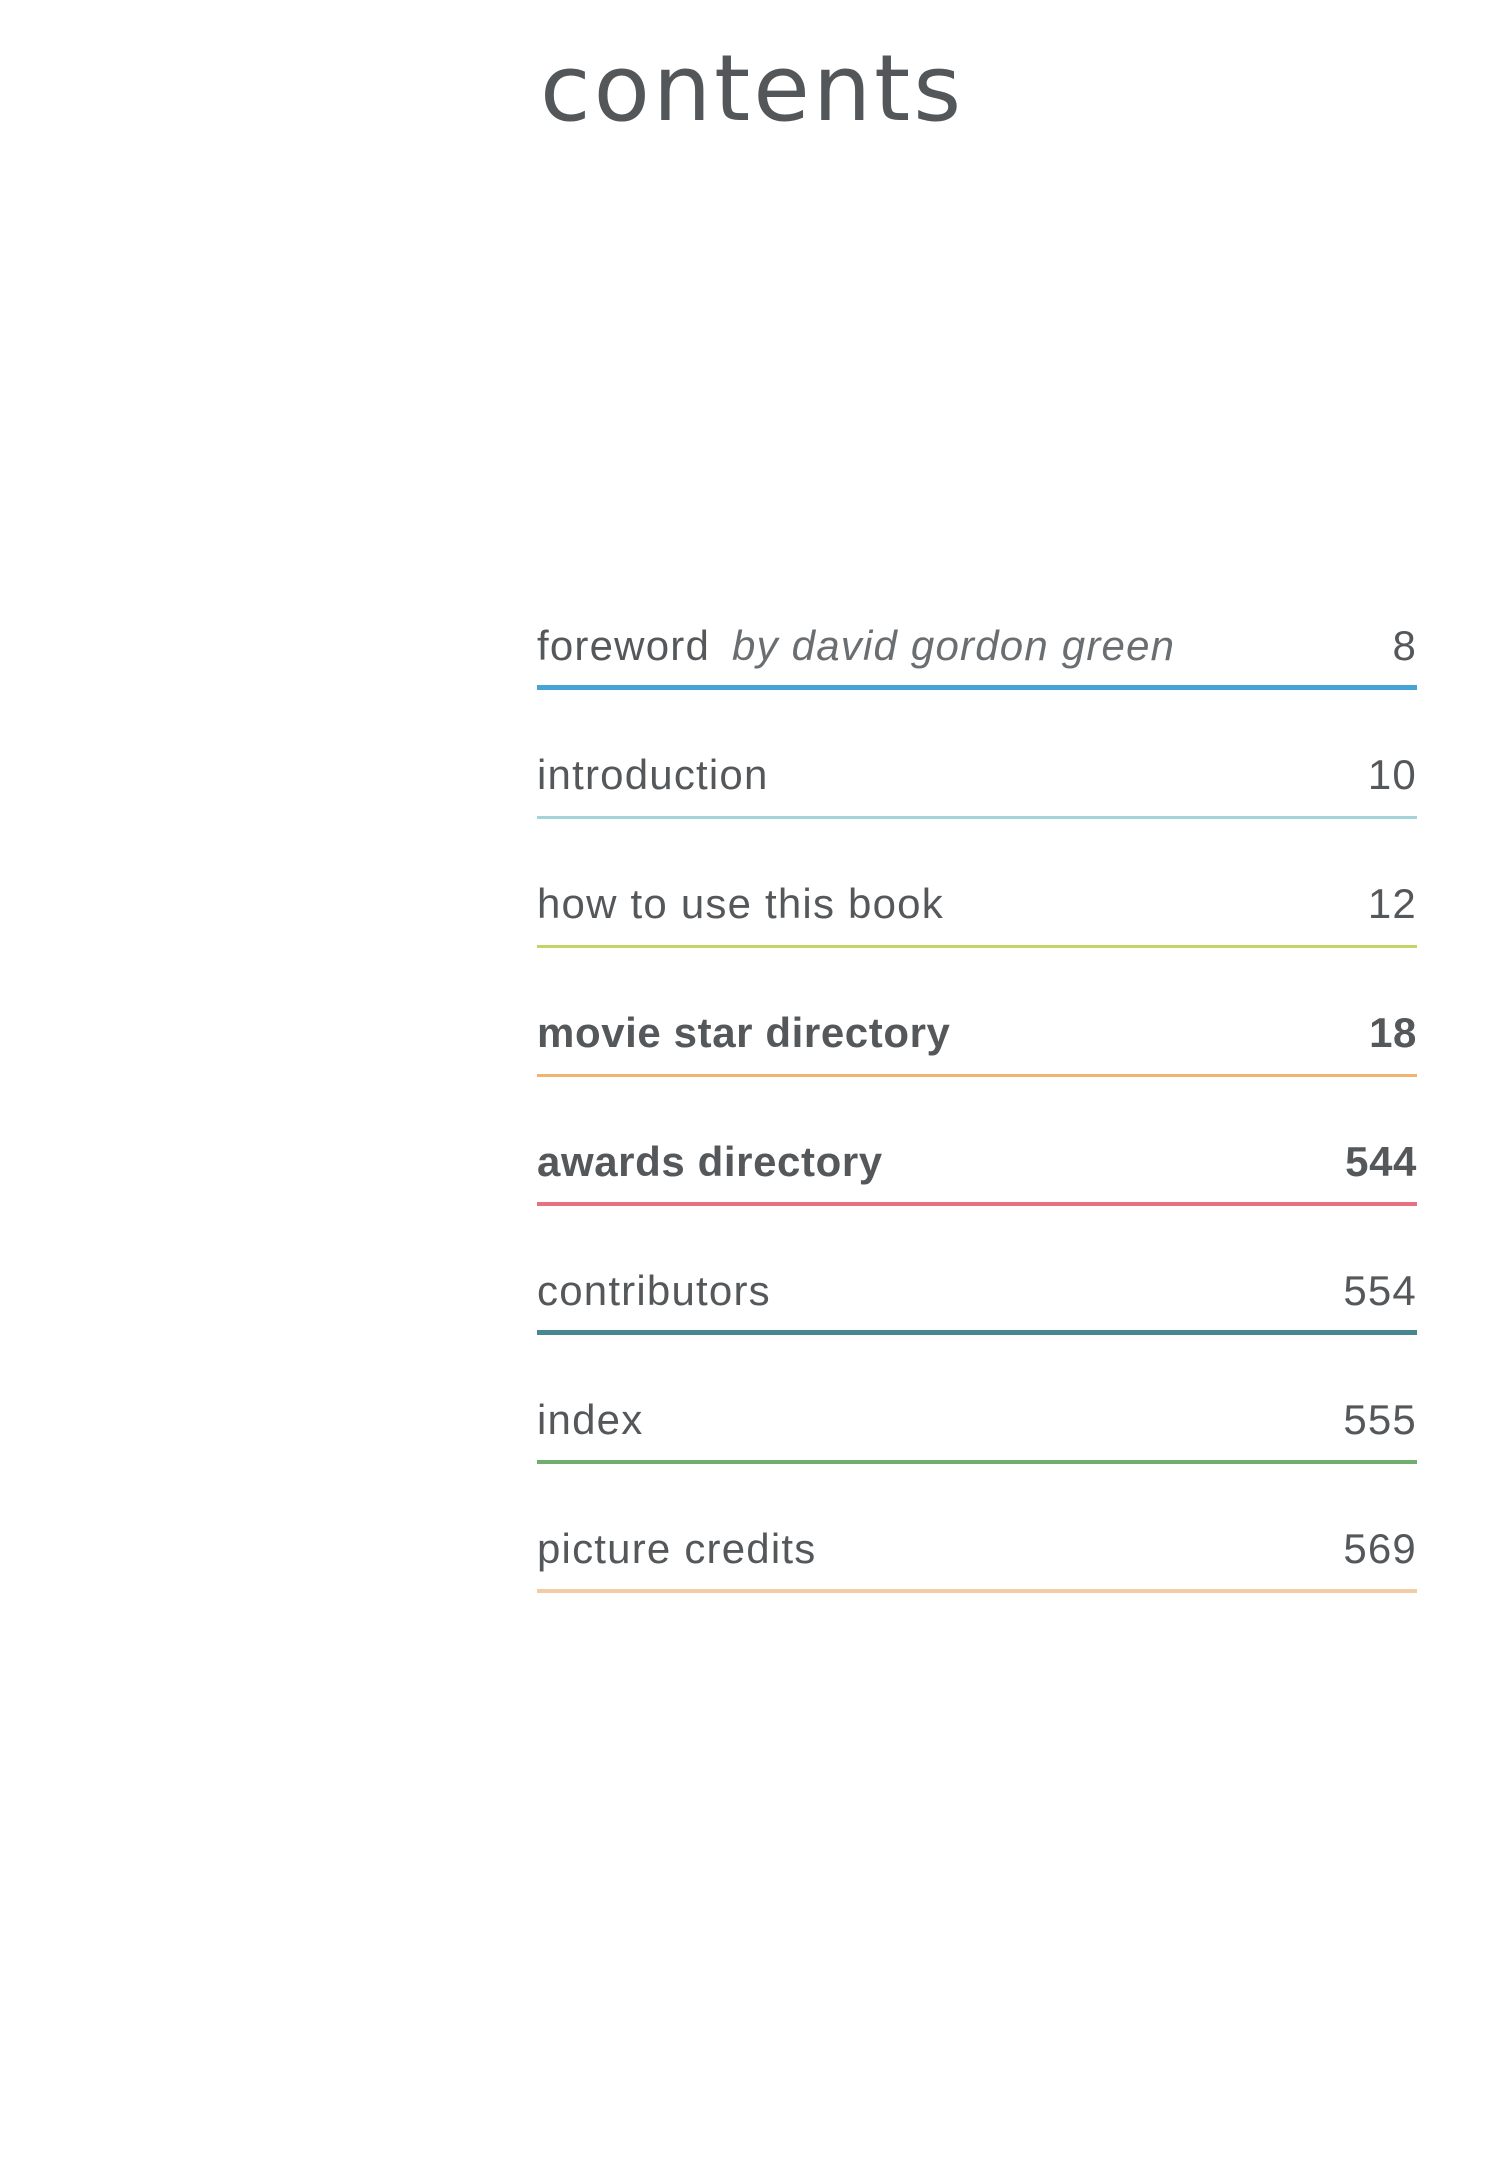 This screenshot has height=2164, width=1500. I want to click on toc-row: introduction 10, so click(977, 754).